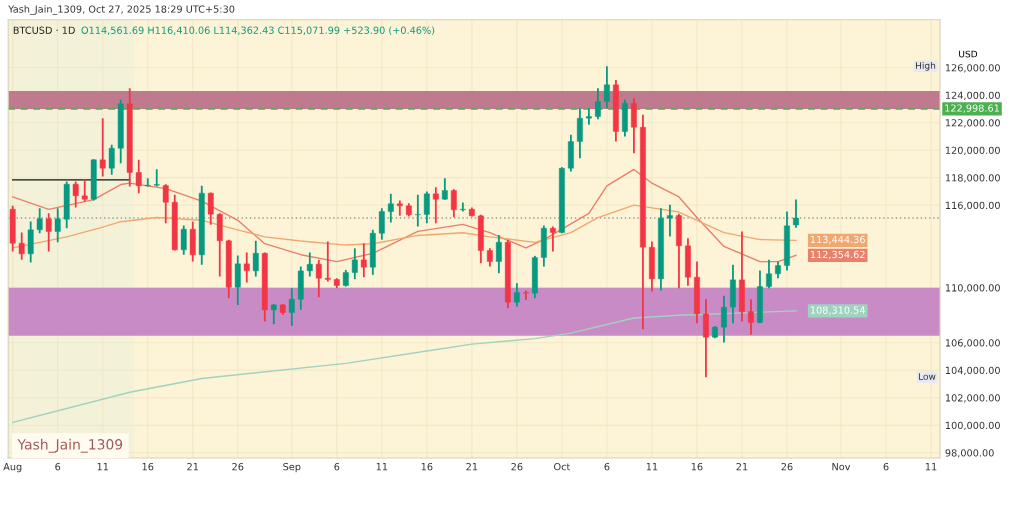  Describe the element at coordinates (258, 31) in the screenshot. I see `text: O114,561.69 H116,410.06 L114,362.43 C115,071.99 +523.90 (+0.46%)` at that location.